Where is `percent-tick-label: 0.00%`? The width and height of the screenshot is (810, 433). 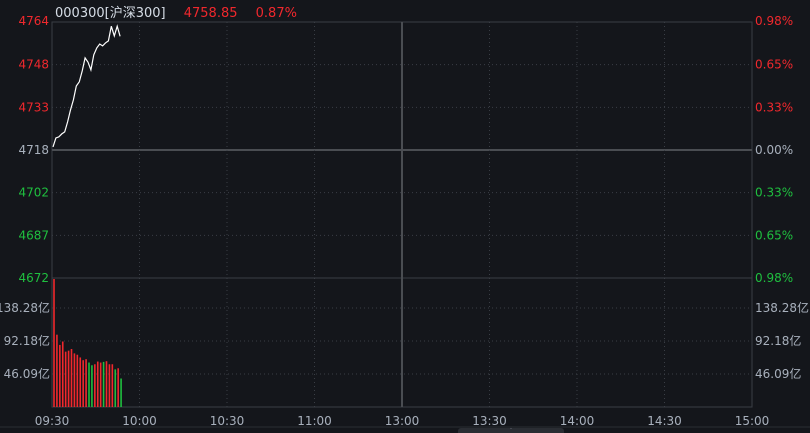 percent-tick-label: 0.00% is located at coordinates (774, 150).